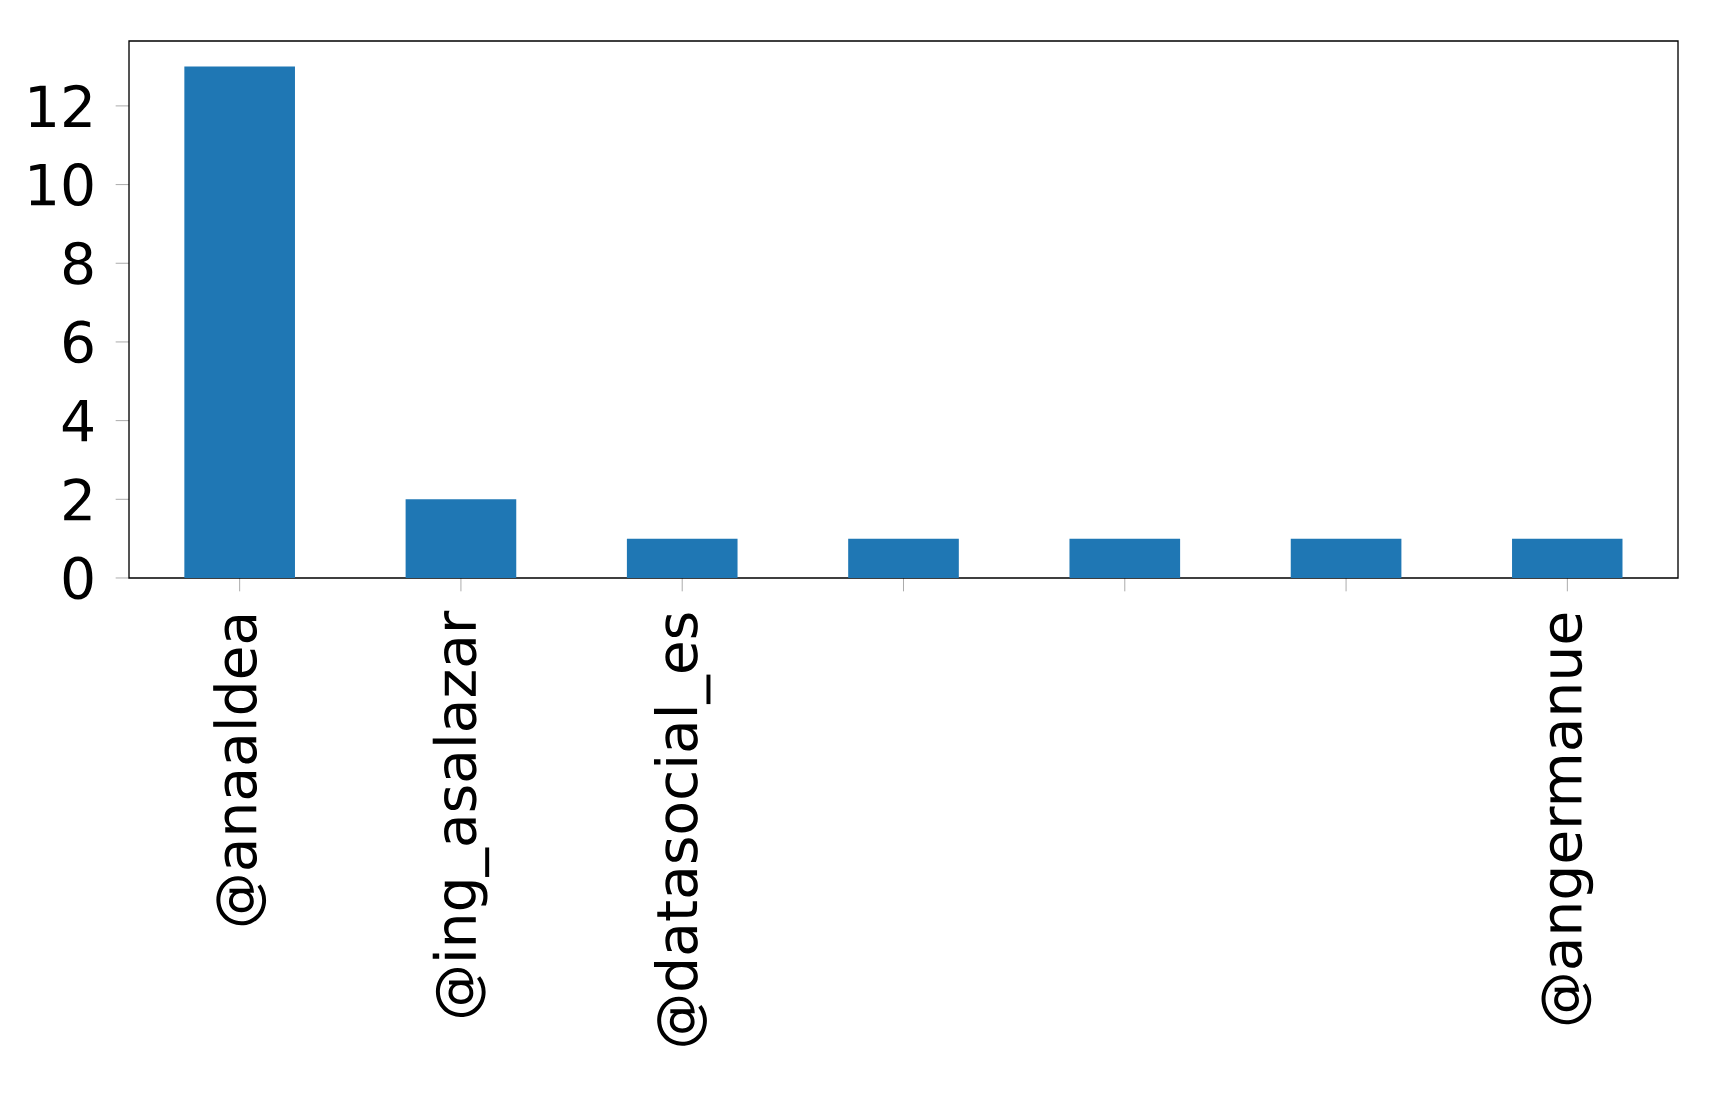 Image resolution: width=1719 pixels, height=1112 pixels. Describe the element at coordinates (682, 829) in the screenshot. I see `x-tick-label: @datasocial_es` at that location.